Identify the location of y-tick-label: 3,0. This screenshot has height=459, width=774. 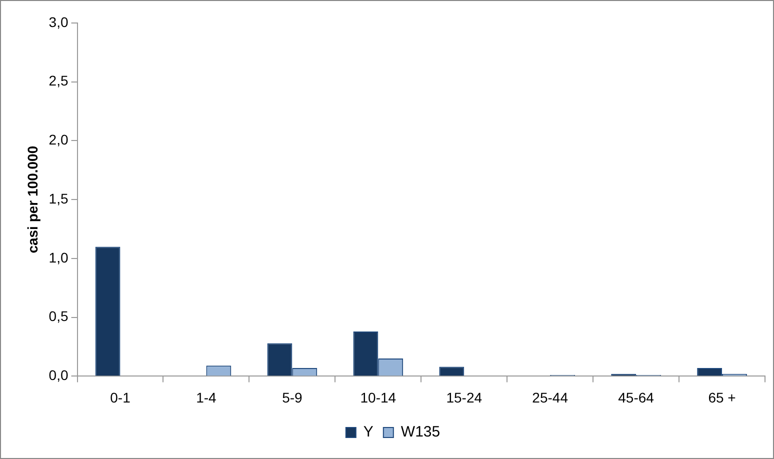
(58, 22).